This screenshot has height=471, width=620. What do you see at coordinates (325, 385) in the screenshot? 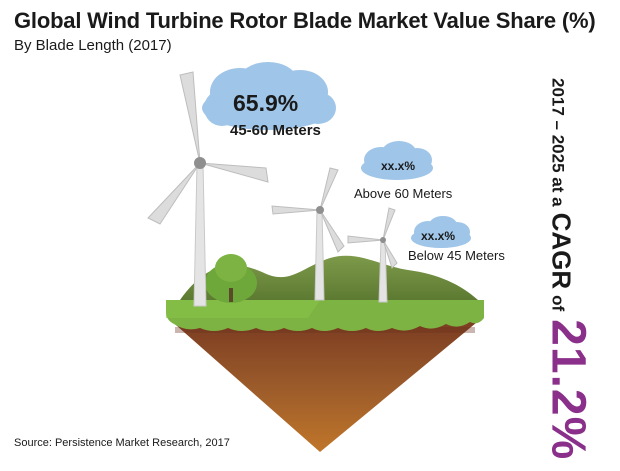
I see `soil-layer` at bounding box center [325, 385].